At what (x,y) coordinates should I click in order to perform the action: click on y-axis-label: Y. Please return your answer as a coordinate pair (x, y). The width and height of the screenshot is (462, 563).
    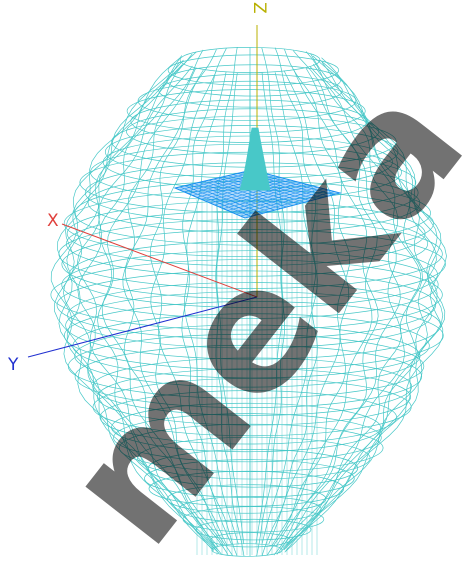
    Looking at the image, I should click on (13, 365).